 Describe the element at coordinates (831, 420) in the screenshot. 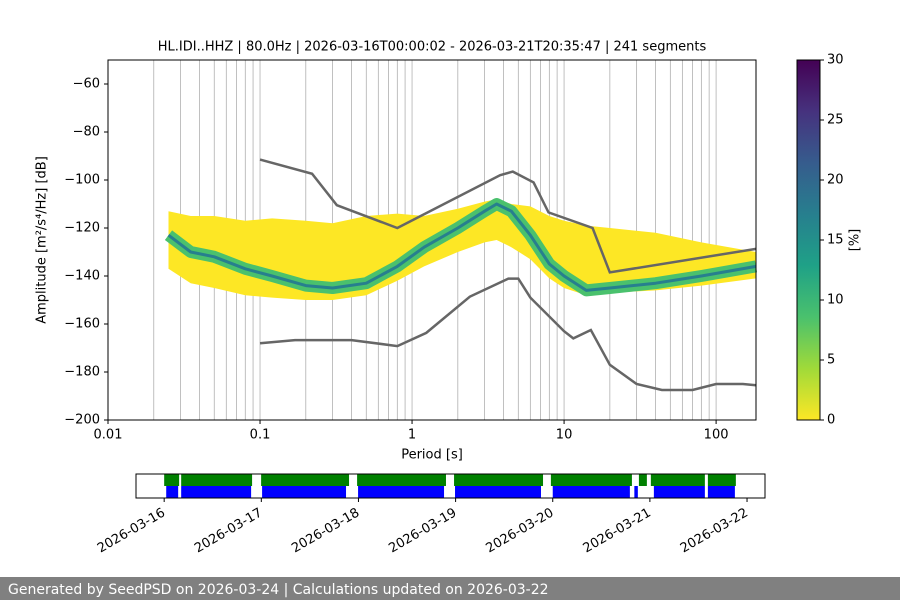

I see `colorbar-tick-label: 0` at that location.